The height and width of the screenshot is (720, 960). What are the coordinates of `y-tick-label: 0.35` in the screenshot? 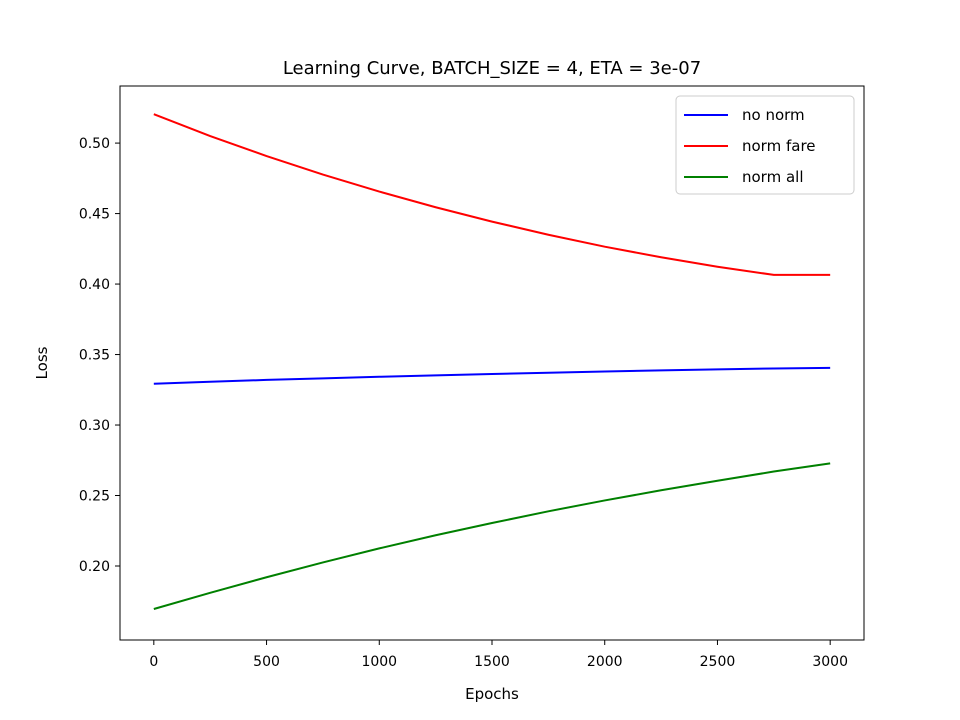 It's located at (94, 356).